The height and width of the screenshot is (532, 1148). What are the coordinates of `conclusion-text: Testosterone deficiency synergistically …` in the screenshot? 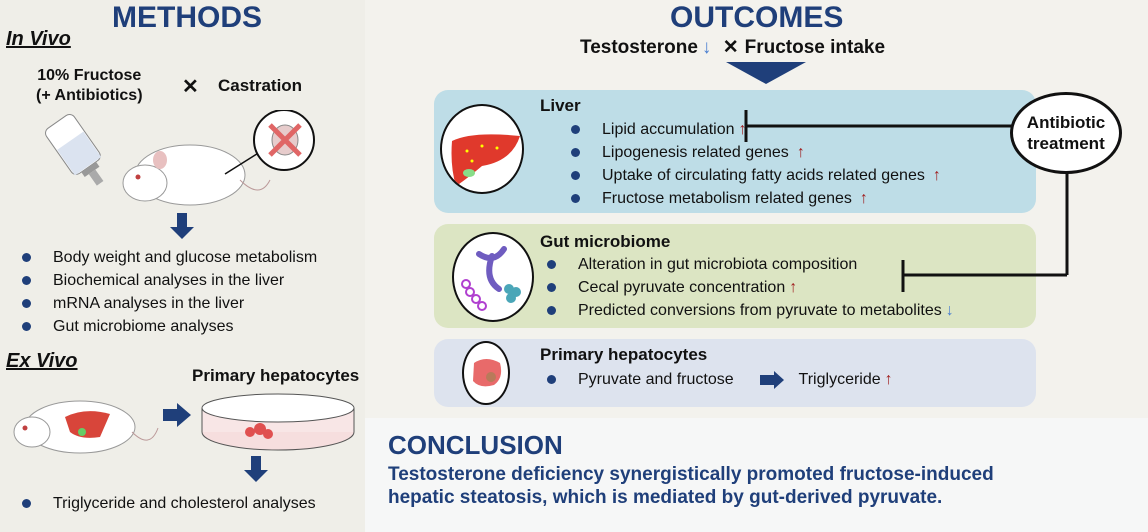 It's located at (691, 486).